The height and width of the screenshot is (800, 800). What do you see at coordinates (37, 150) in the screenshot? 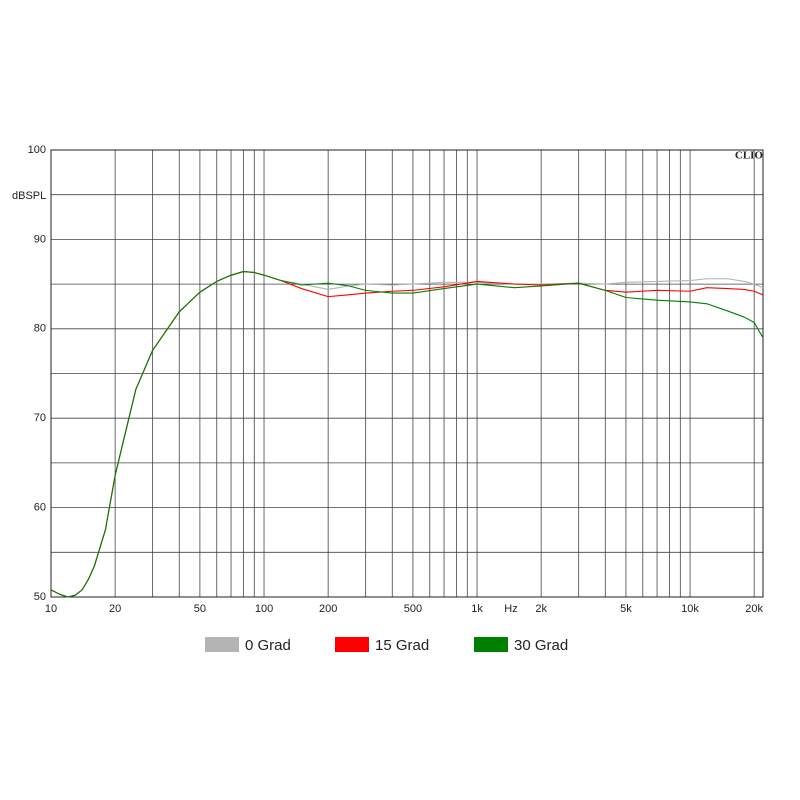
I see `y-tick-label: 100` at bounding box center [37, 150].